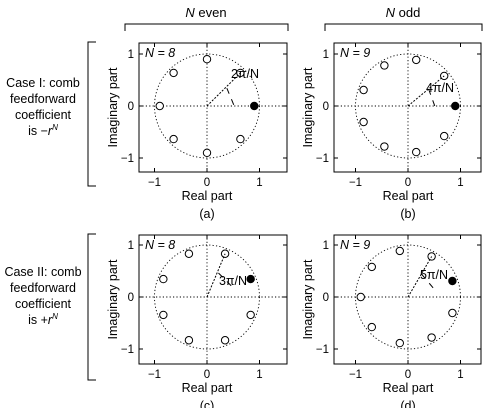 The height and width of the screenshot is (408, 485). What do you see at coordinates (232, 102) in the screenshot?
I see `panel-a-arrow-lower` at bounding box center [232, 102].